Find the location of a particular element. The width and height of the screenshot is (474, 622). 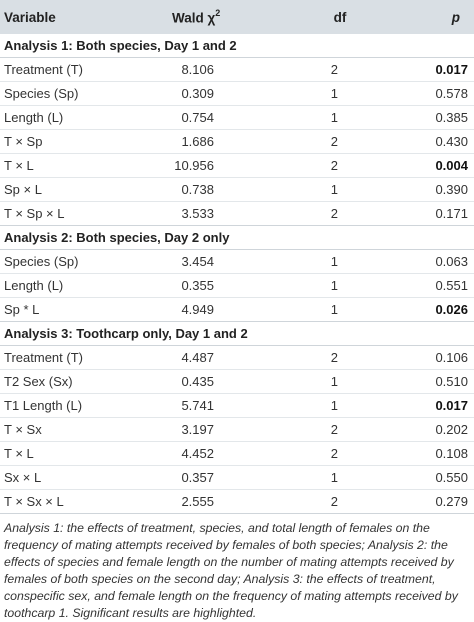

cell-wald: 4.487 is located at coordinates (223, 357).